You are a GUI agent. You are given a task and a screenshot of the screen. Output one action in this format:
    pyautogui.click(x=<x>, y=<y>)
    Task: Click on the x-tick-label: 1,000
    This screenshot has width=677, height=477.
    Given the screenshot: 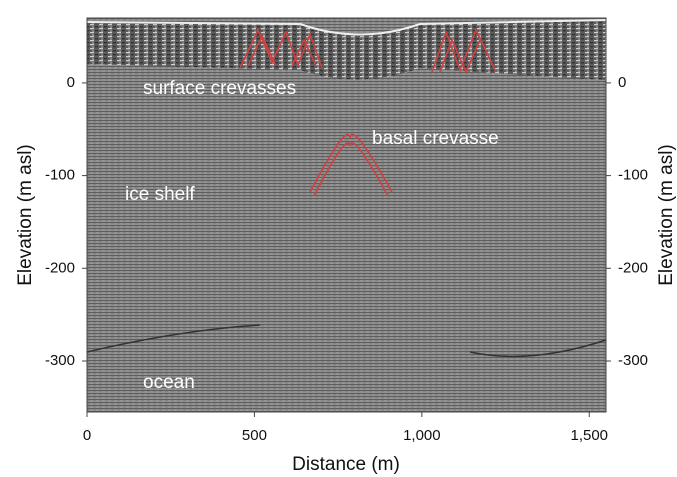 What is the action you would take?
    pyautogui.click(x=422, y=435)
    